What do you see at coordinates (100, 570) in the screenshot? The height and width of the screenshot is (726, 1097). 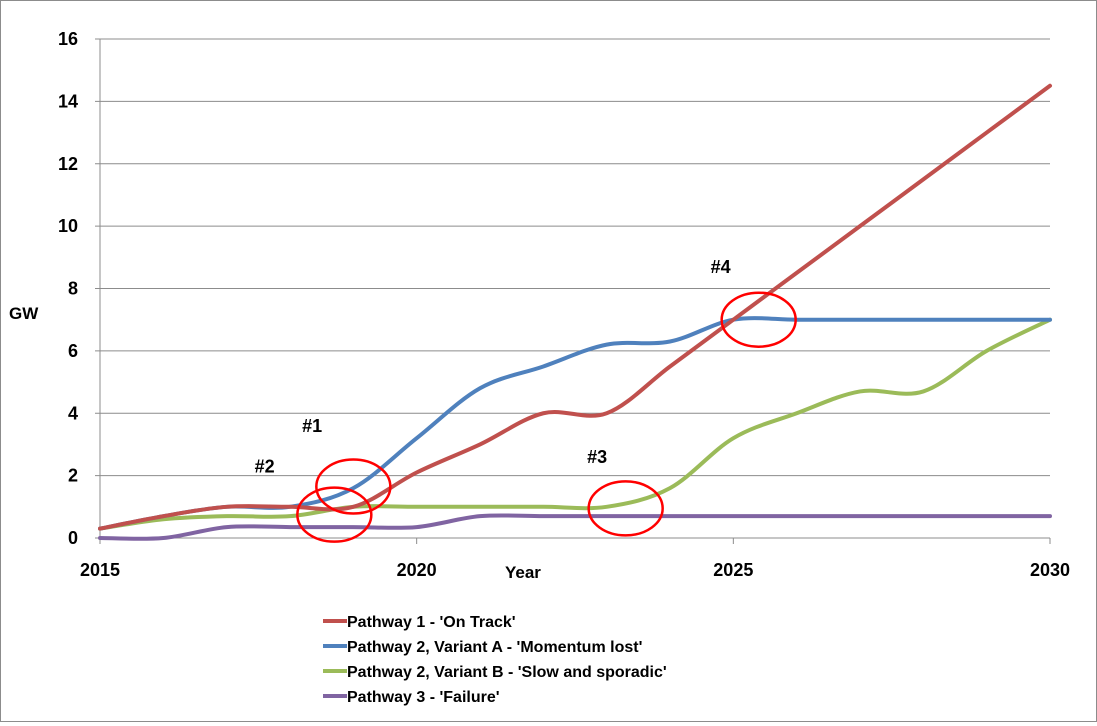 I see `x-tick-label: 2015` at bounding box center [100, 570].